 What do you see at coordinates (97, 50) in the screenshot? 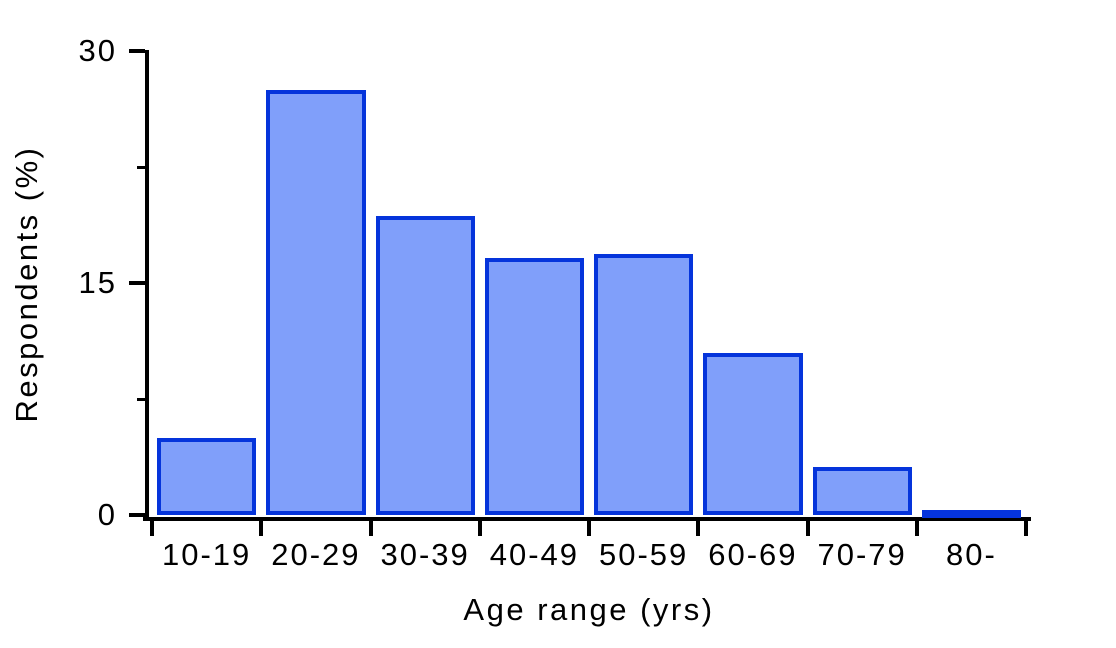
I see `y-tick-label: 30` at bounding box center [97, 50].